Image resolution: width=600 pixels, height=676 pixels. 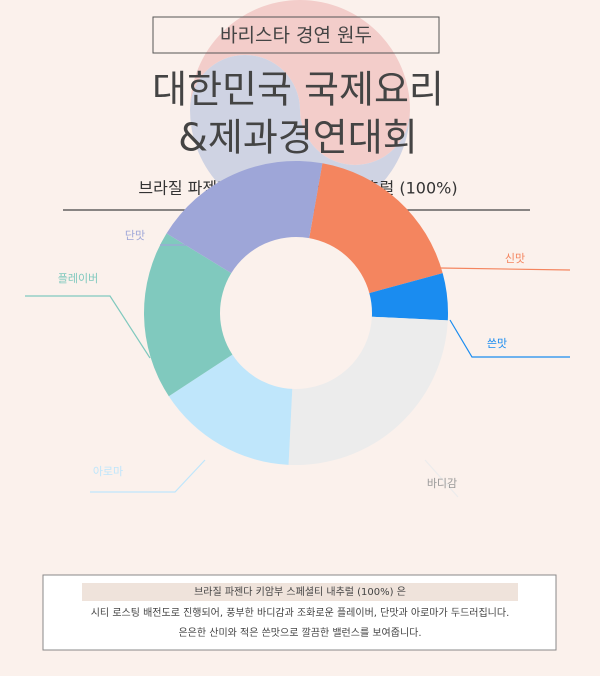 What do you see at coordinates (299, 633) in the screenshot?
I see `description-line: 은은한 산미와 적은 쓴맛으로 깔끔한 밸런스를 보여줍니다.` at bounding box center [299, 633].